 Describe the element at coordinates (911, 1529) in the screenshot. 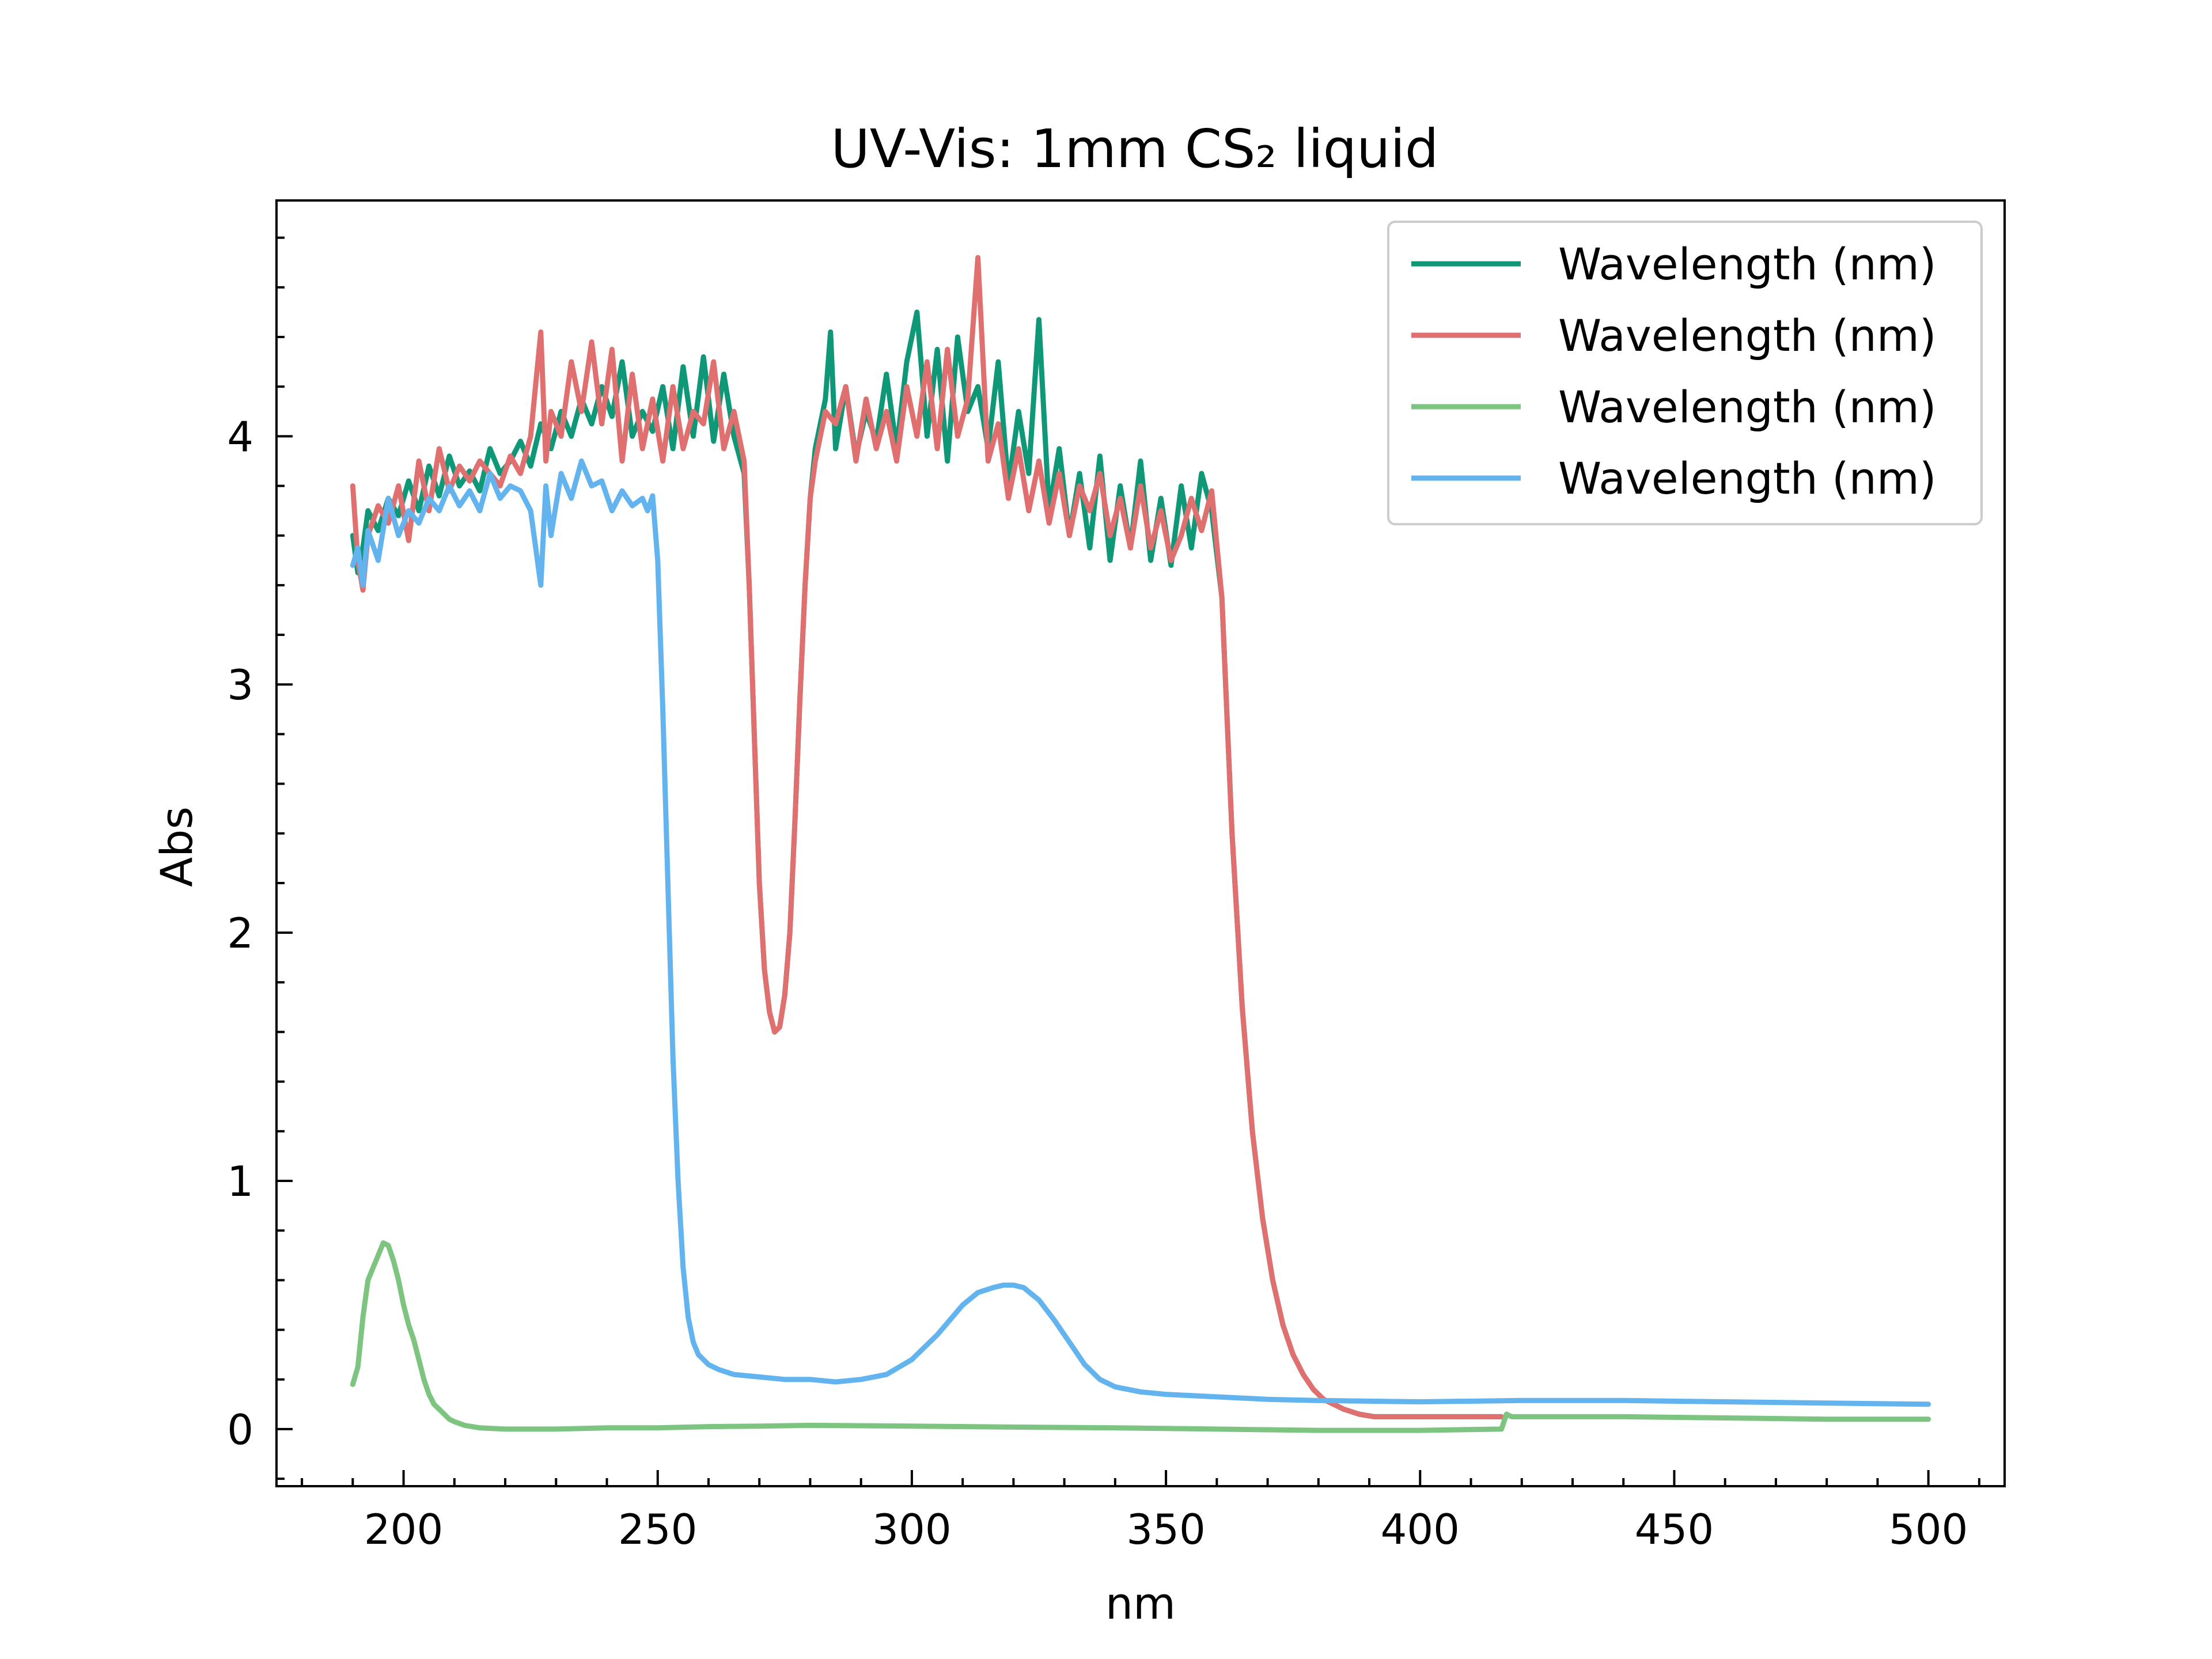

I see `x-tick-label: 300` at that location.